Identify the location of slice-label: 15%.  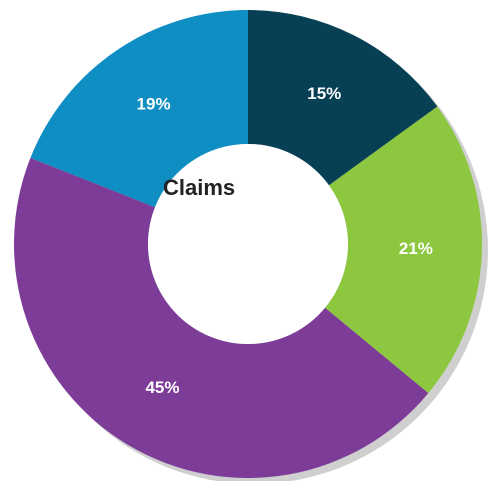
(324, 93).